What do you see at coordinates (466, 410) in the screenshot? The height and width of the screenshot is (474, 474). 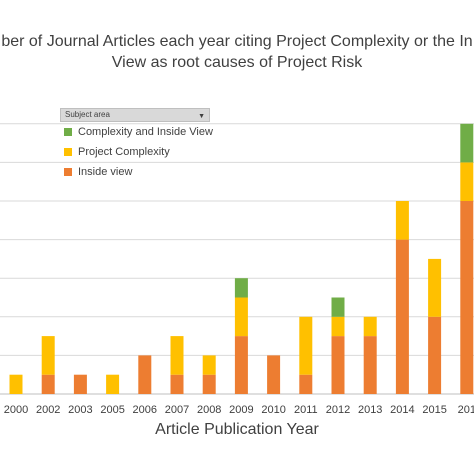 I see `x-tick-label: 201` at bounding box center [466, 410].